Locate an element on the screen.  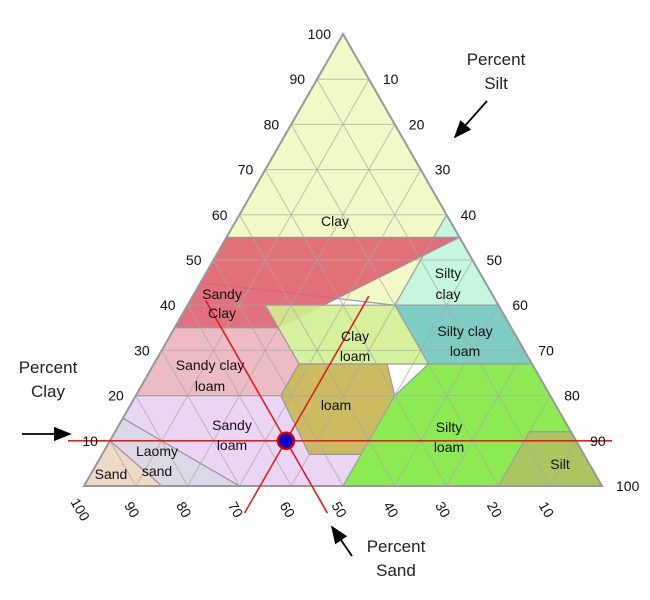
sand-axis-label-line2: Sand is located at coordinates (396, 570).